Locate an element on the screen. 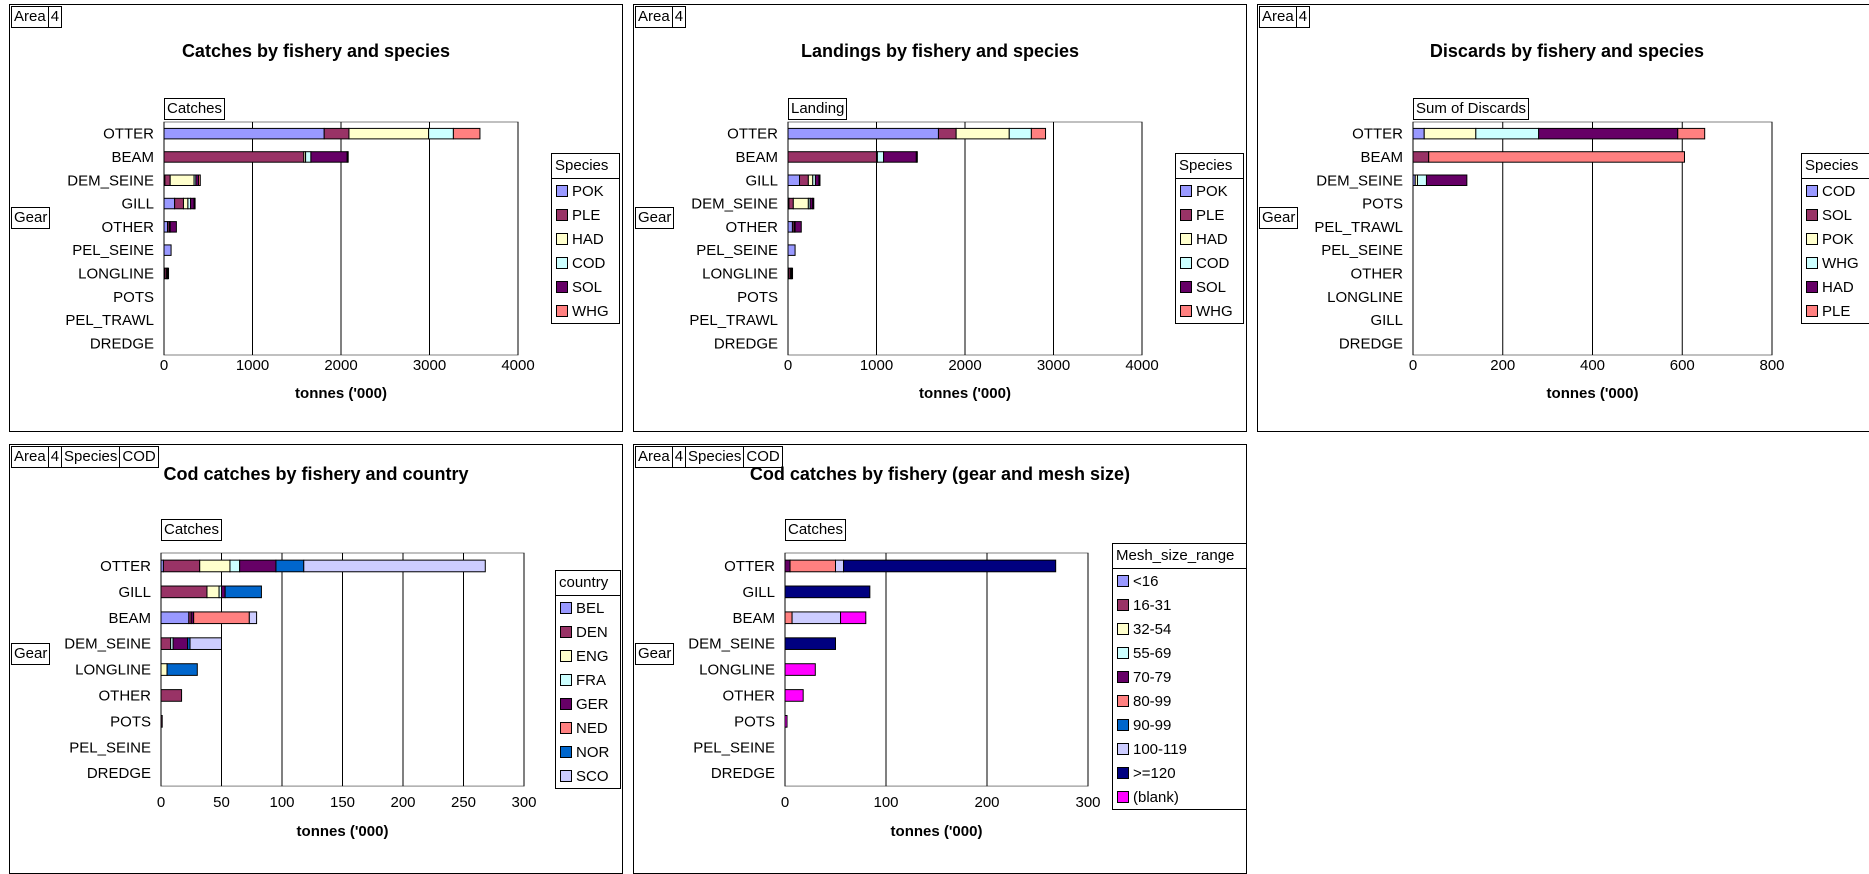 The image size is (1869, 874). legend-item-90-99: 90-99 is located at coordinates (1179, 725).